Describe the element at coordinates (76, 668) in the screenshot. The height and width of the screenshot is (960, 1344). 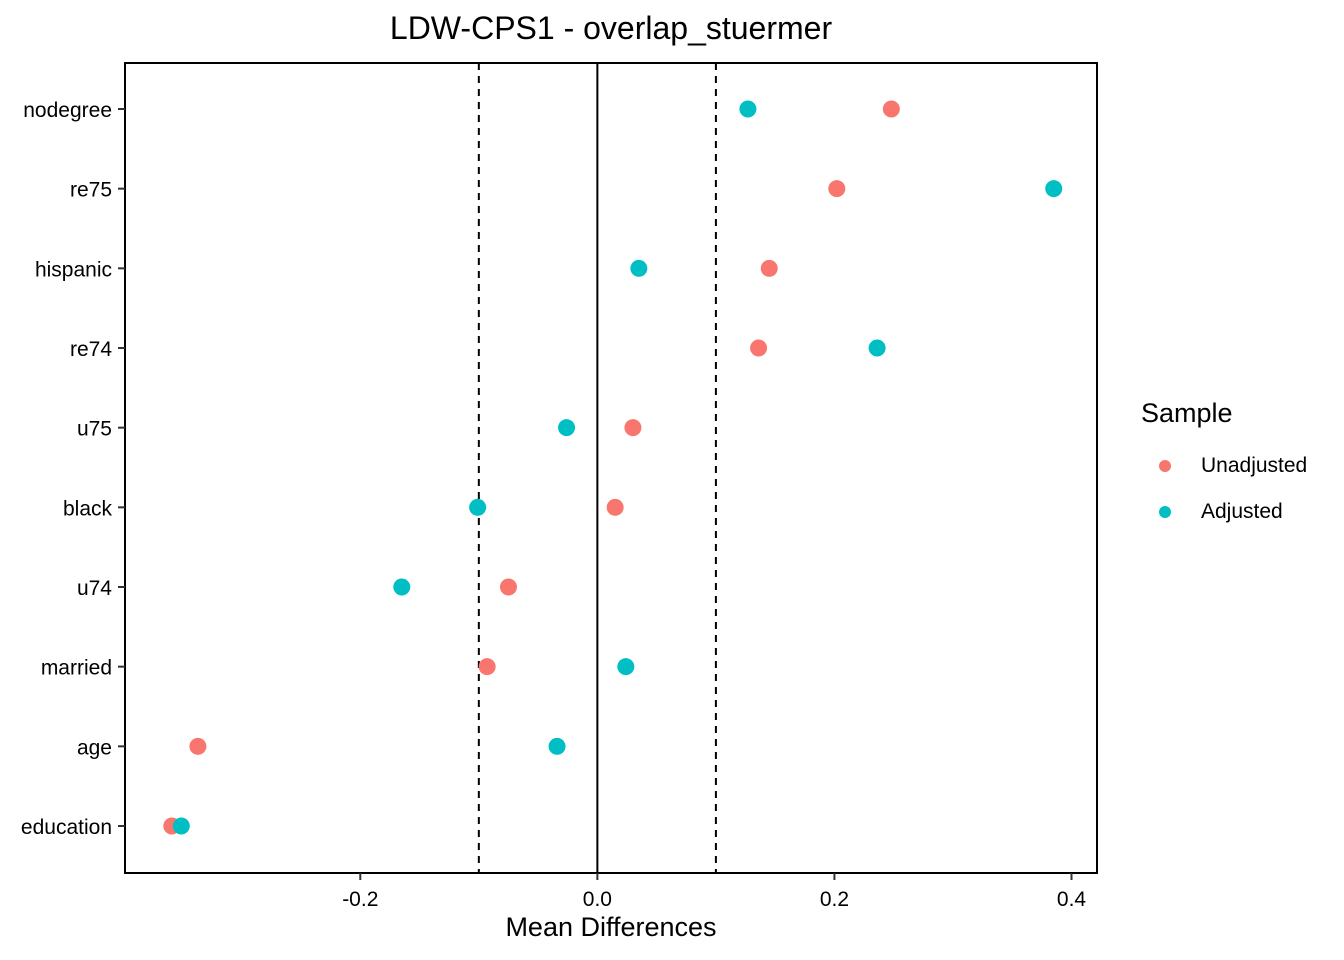
I see `y-tick-label-married: married` at that location.